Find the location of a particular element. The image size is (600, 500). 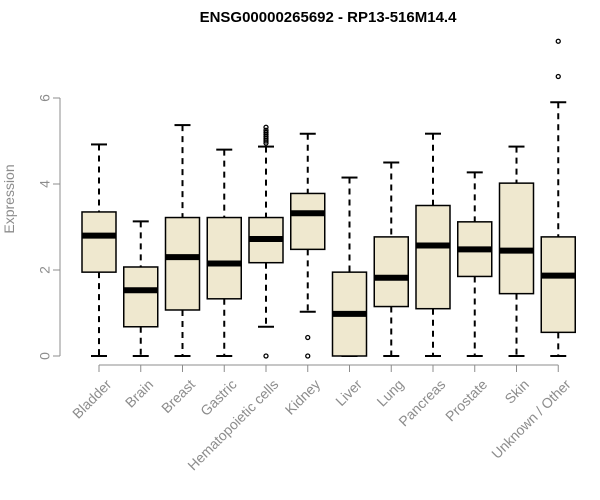

y-tick-label: 4 is located at coordinates (45, 184).